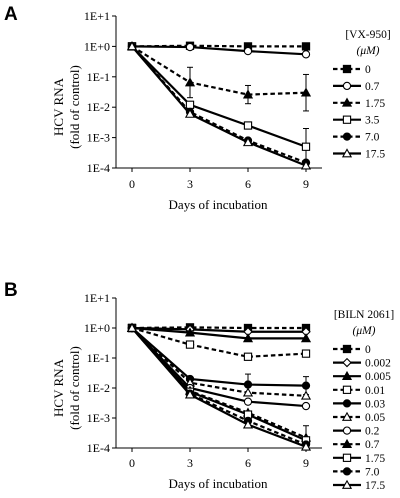 The image size is (400, 498). What do you see at coordinates (375, 391) in the screenshot?
I see `panel-b-legend-label: 0.01` at bounding box center [375, 391].